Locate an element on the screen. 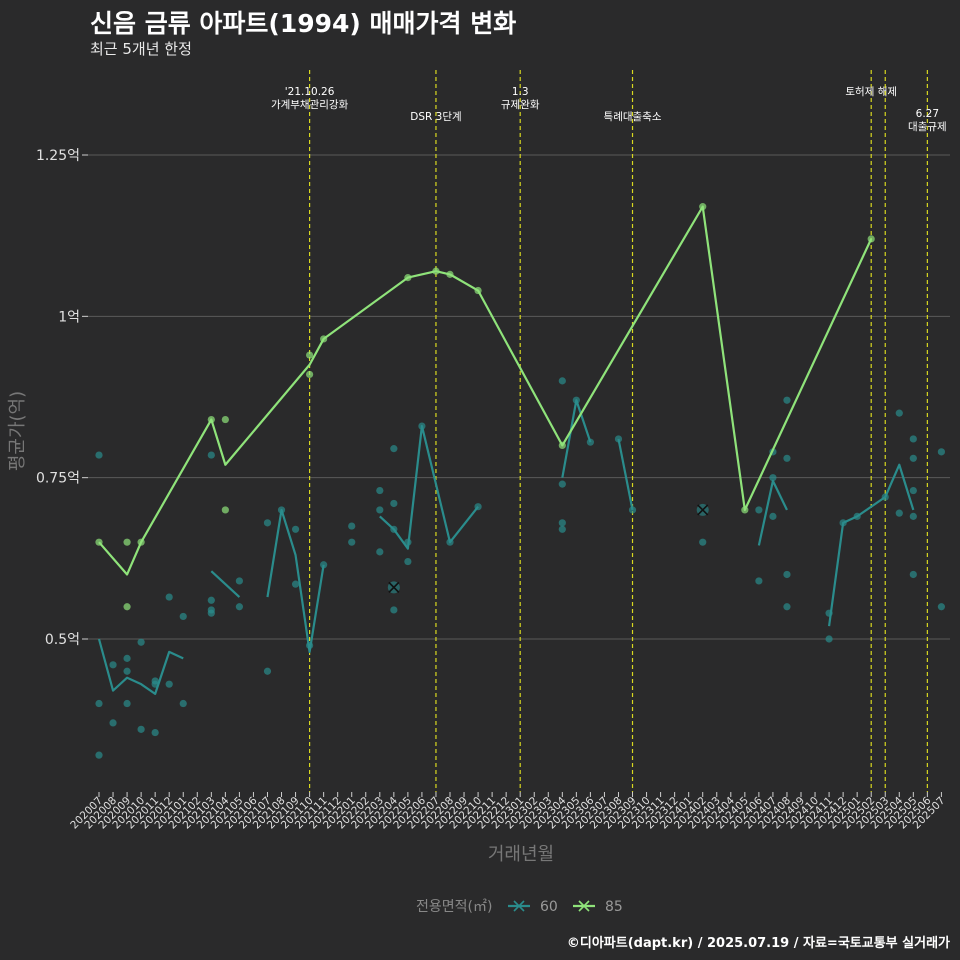 The image size is (960, 960). event-label-0: '21.10.26 가계부채관리강화 is located at coordinates (310, 98).